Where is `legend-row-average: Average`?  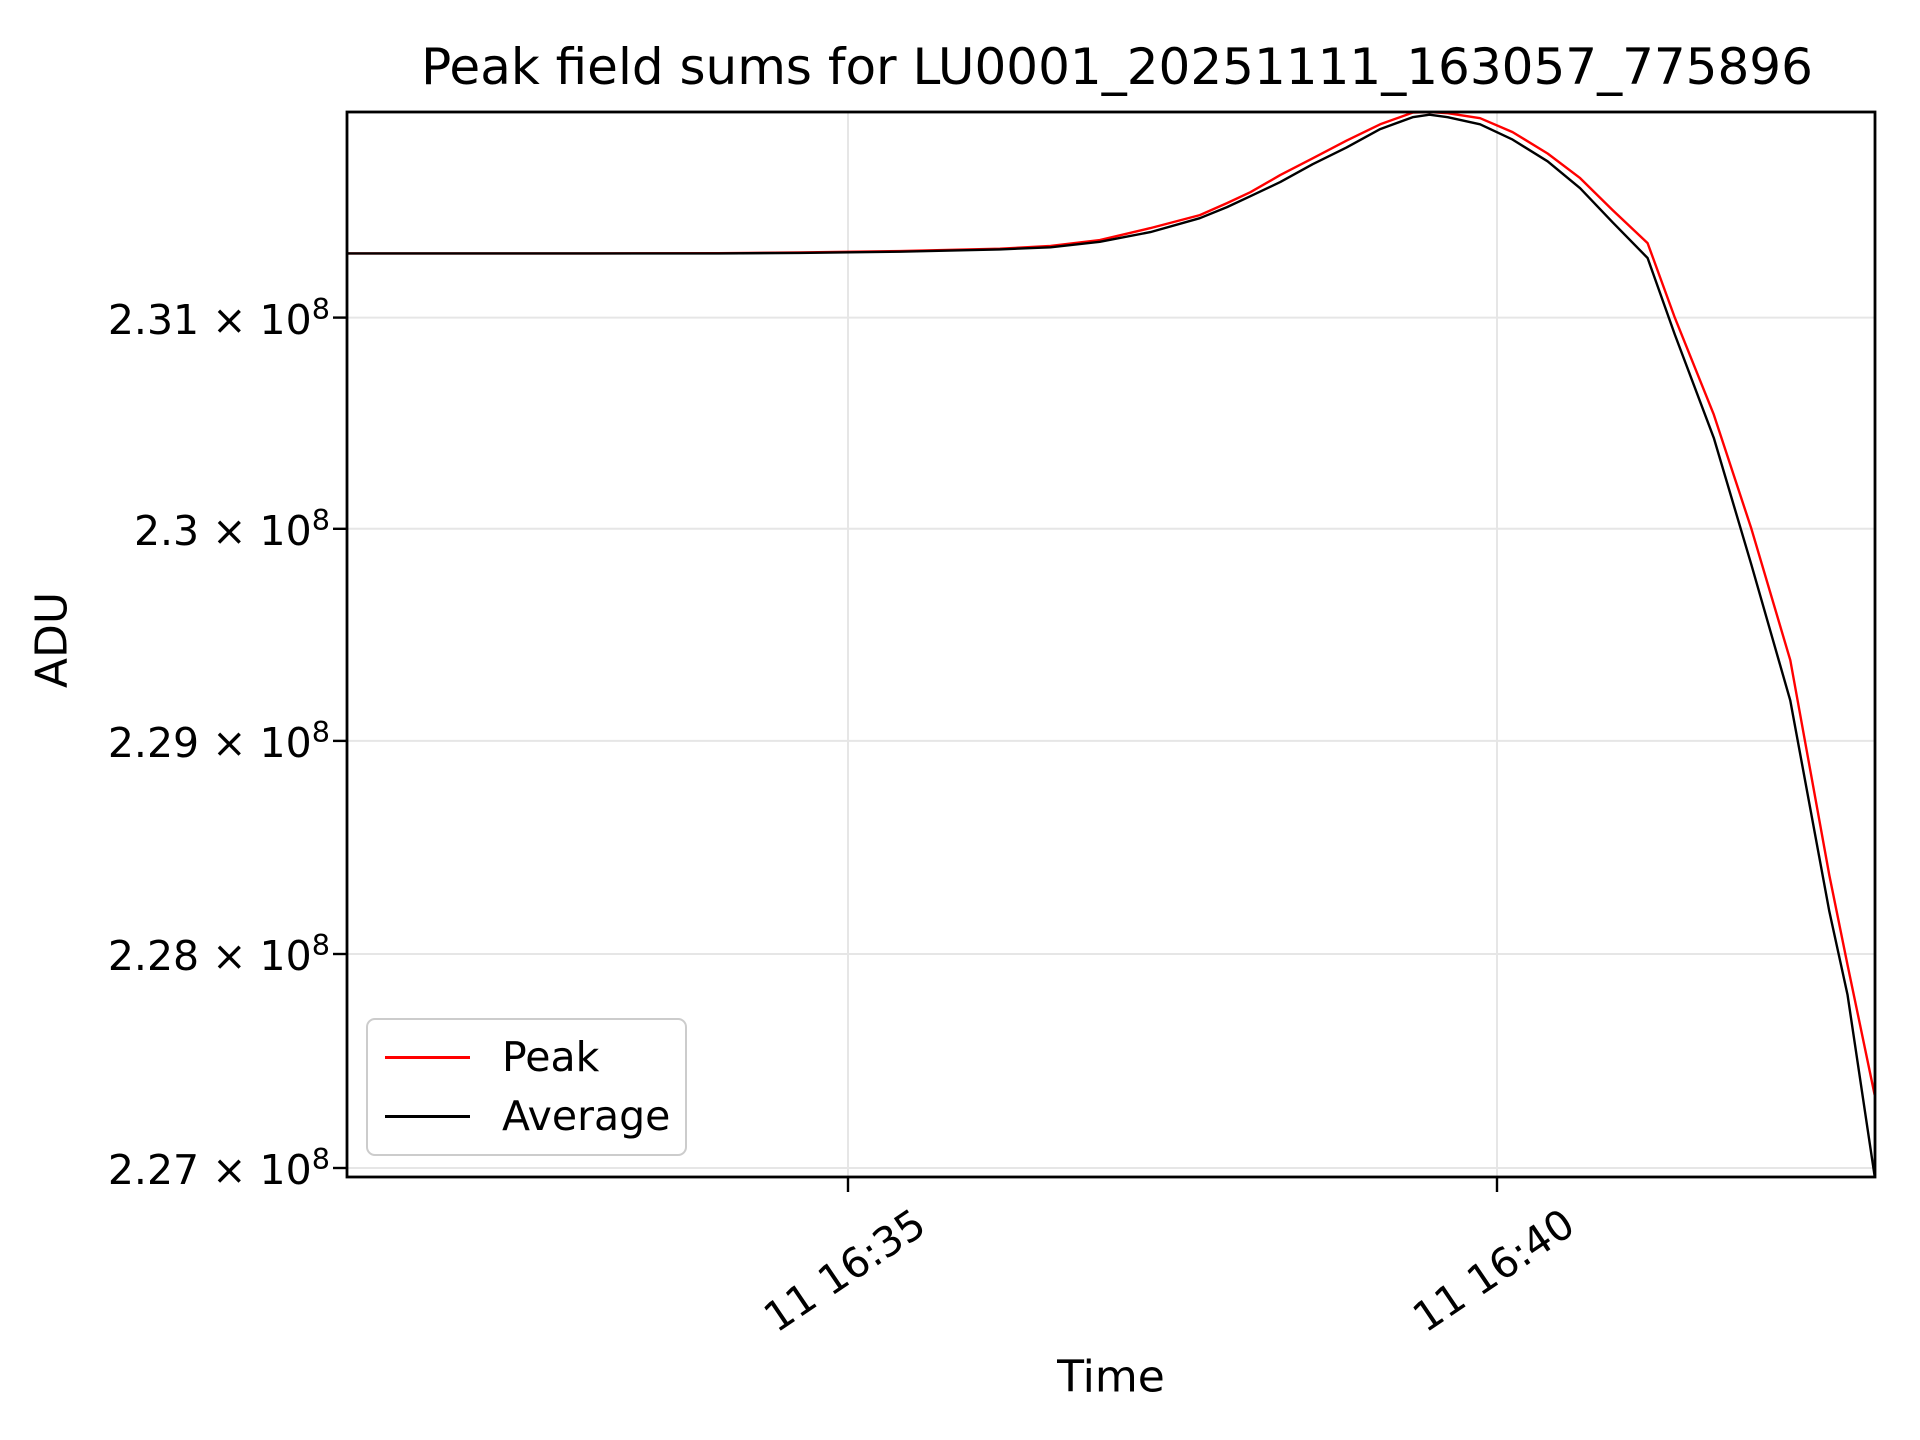
legend-row-average: Average is located at coordinates (526, 1115).